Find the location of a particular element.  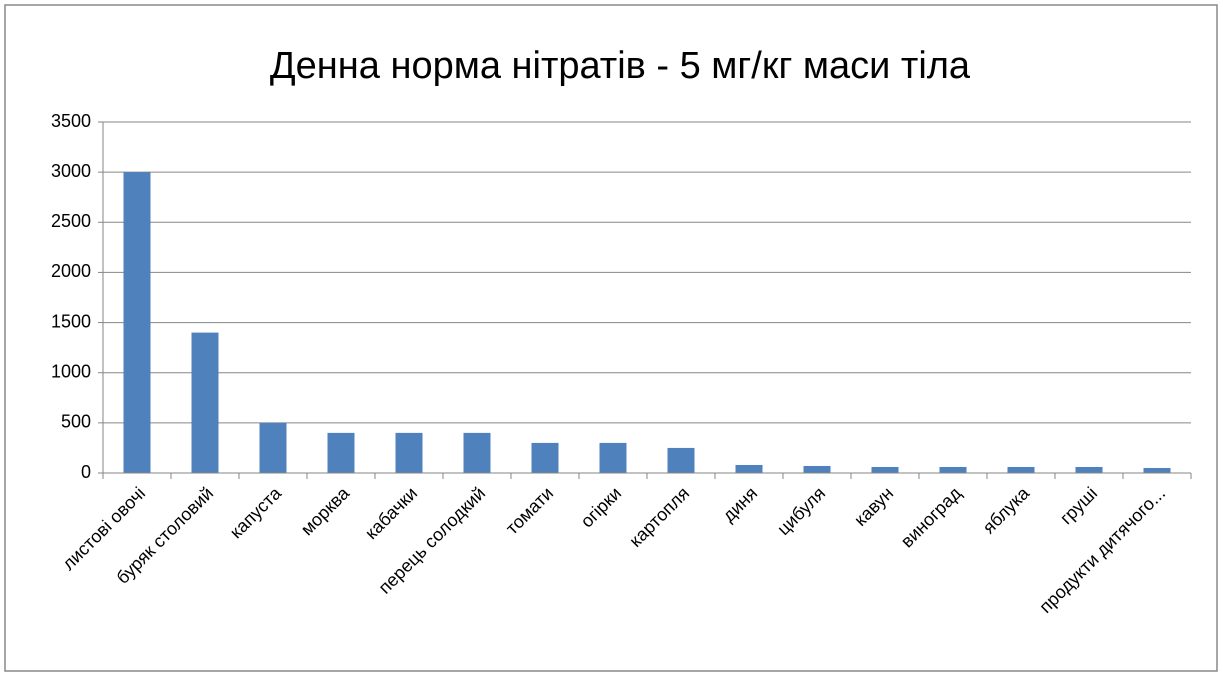

y-tick-label: 3000 is located at coordinates (71, 171).